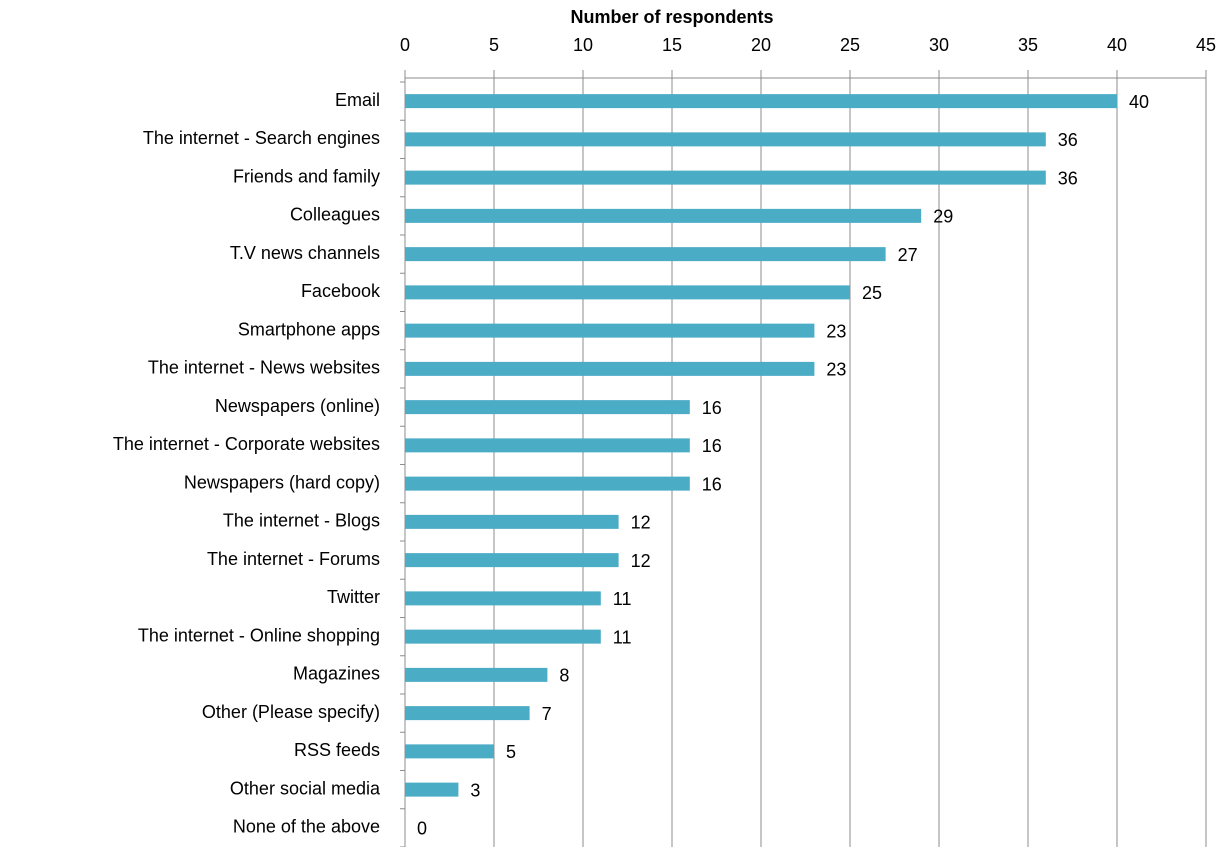 The height and width of the screenshot is (847, 1226). I want to click on y-tick-label: The internet - Blogs, so click(301, 521).